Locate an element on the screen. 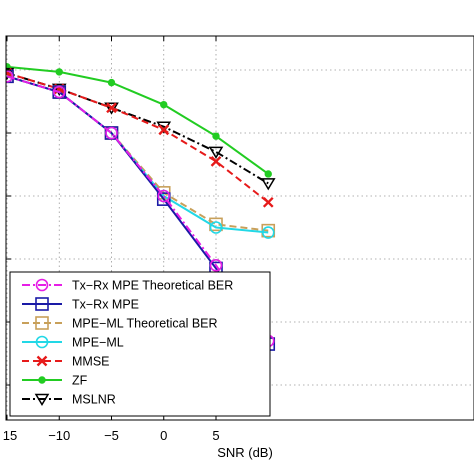  legend-item-0: Tx−Rx MPE Theoretical BER is located at coordinates (127, 286).